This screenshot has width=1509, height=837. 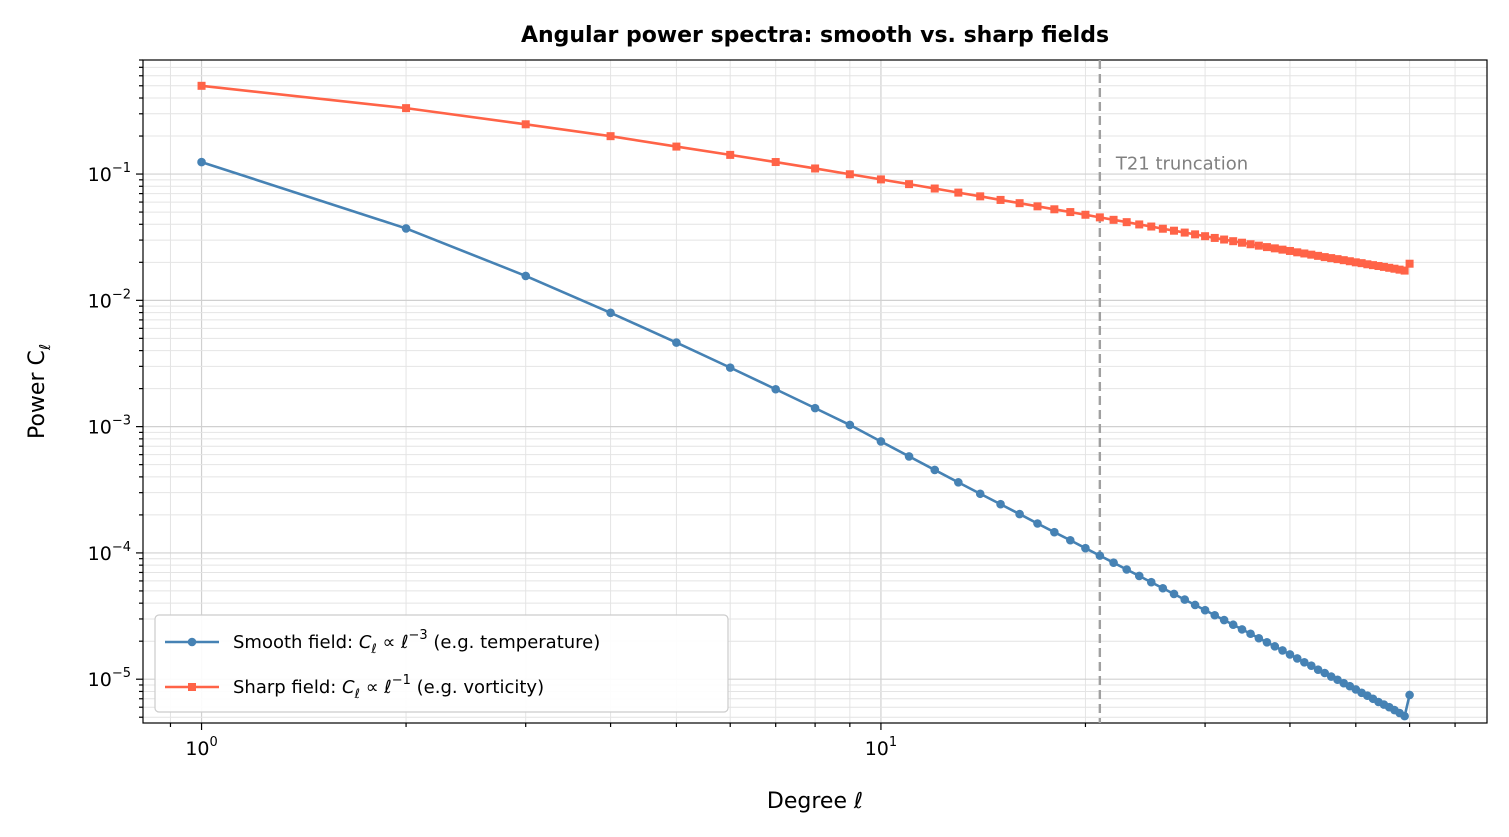 What do you see at coordinates (109, 173) in the screenshot?
I see `y-tick-label: 10⁻¹` at bounding box center [109, 173].